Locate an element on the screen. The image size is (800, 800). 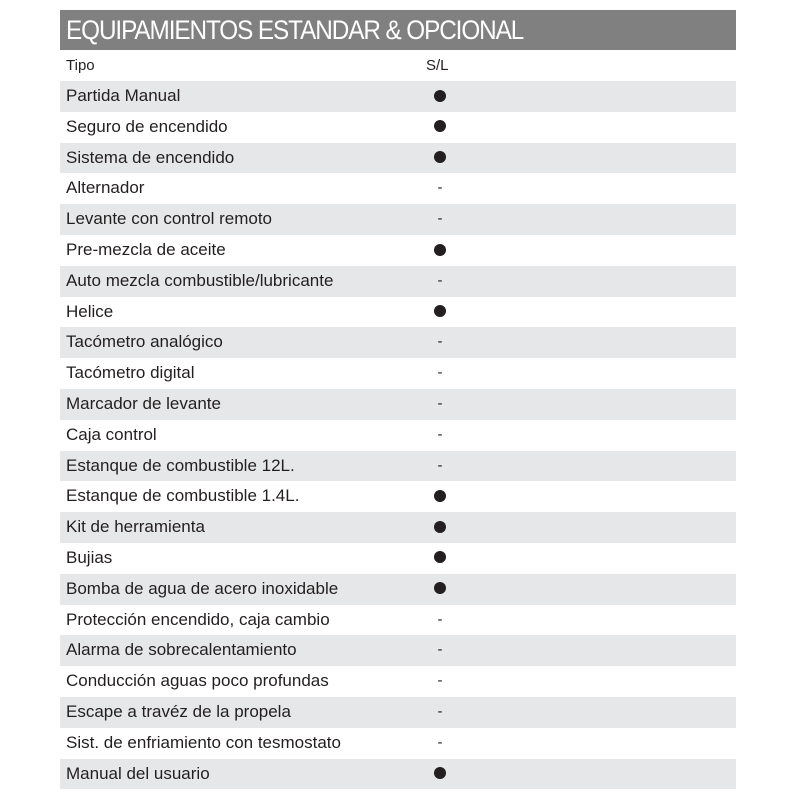
table-row: Pre-mezcla de aceite is located at coordinates (398, 250).